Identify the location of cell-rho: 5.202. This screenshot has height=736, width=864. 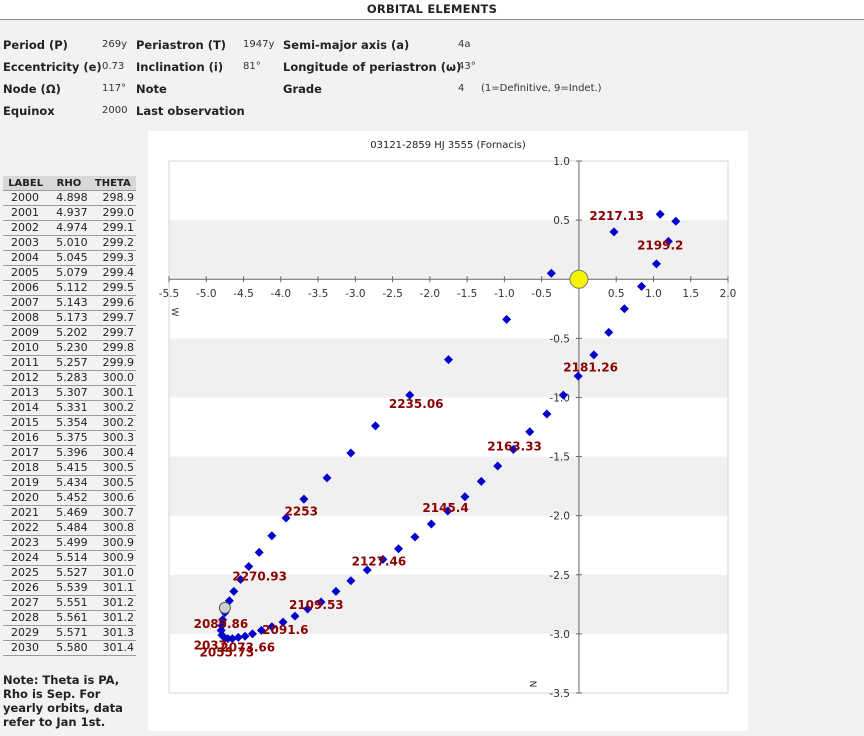
(69, 333).